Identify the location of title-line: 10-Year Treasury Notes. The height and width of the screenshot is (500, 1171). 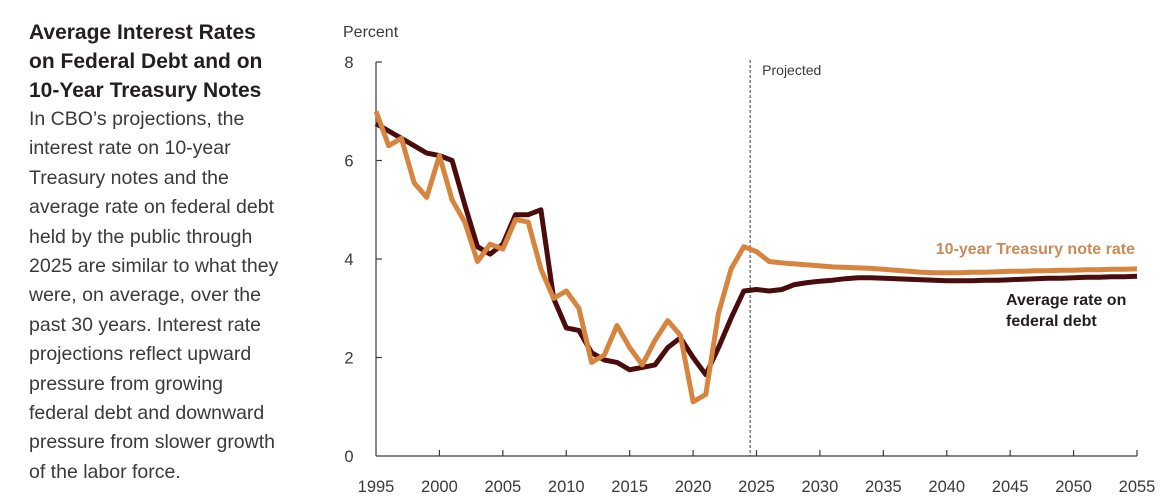
(145, 90).